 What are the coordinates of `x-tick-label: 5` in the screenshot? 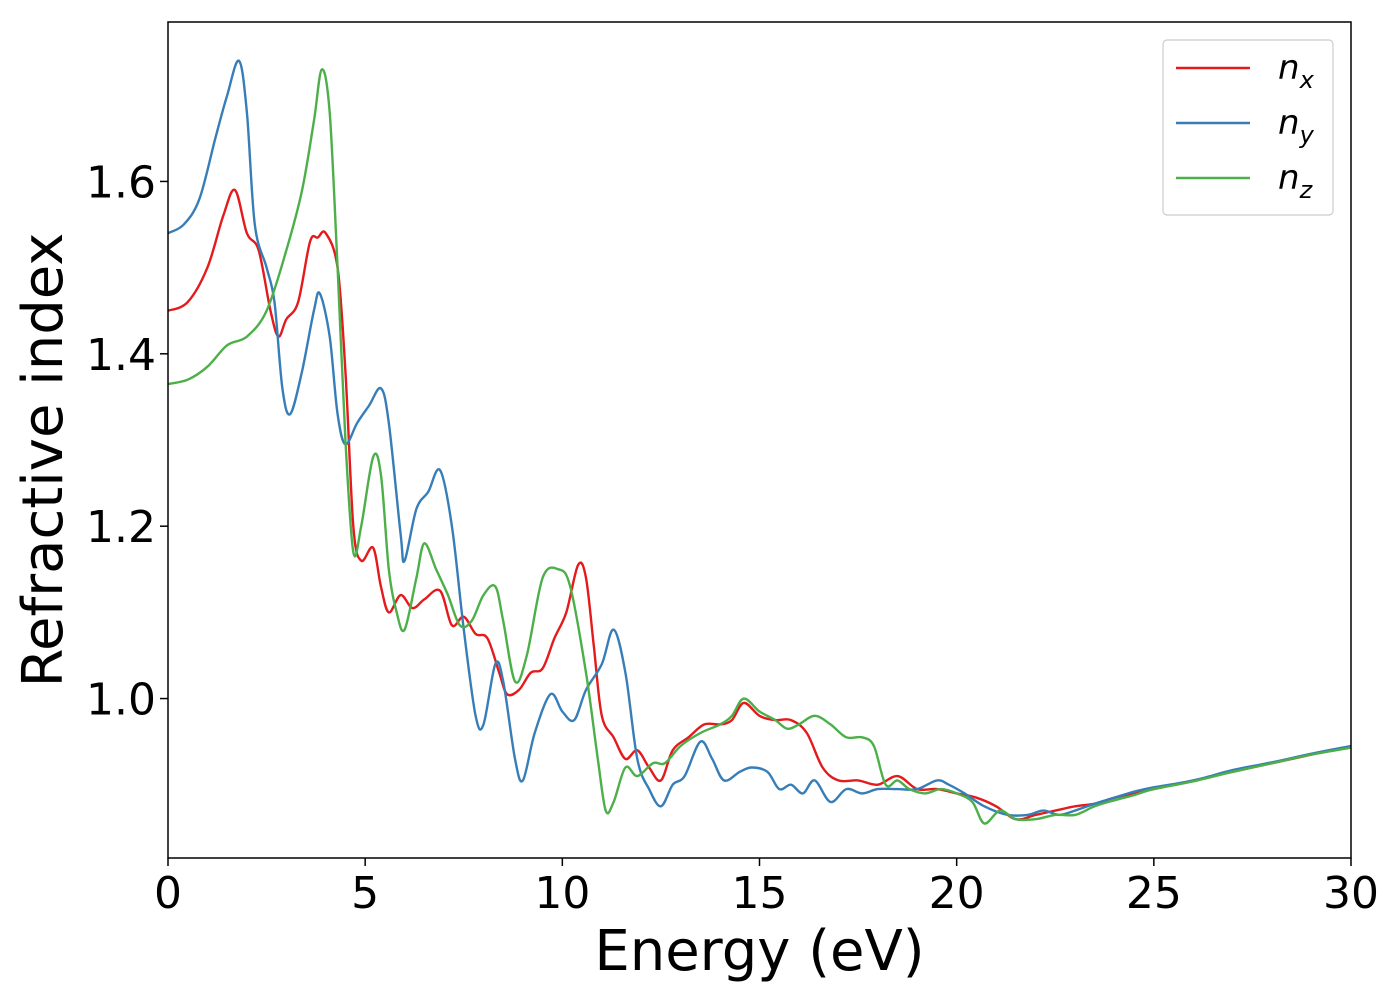 It's located at (365, 893).